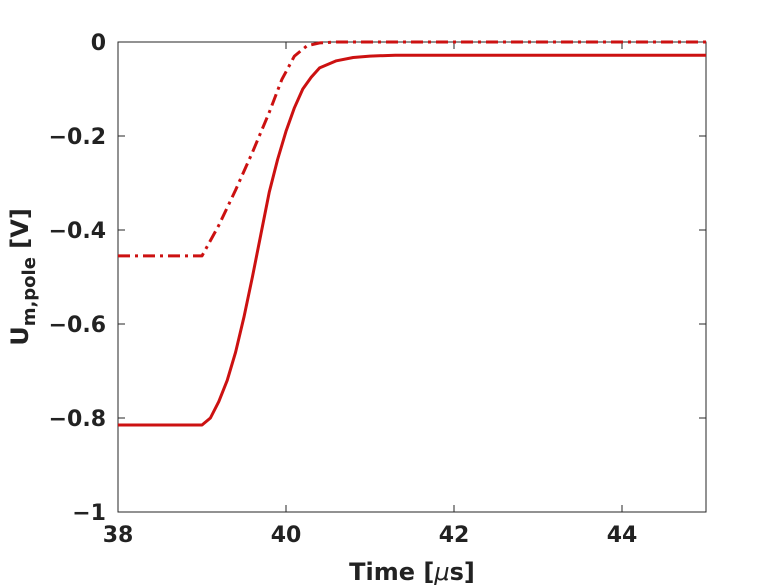  I want to click on y-tick-label: −0.6, so click(77, 325).